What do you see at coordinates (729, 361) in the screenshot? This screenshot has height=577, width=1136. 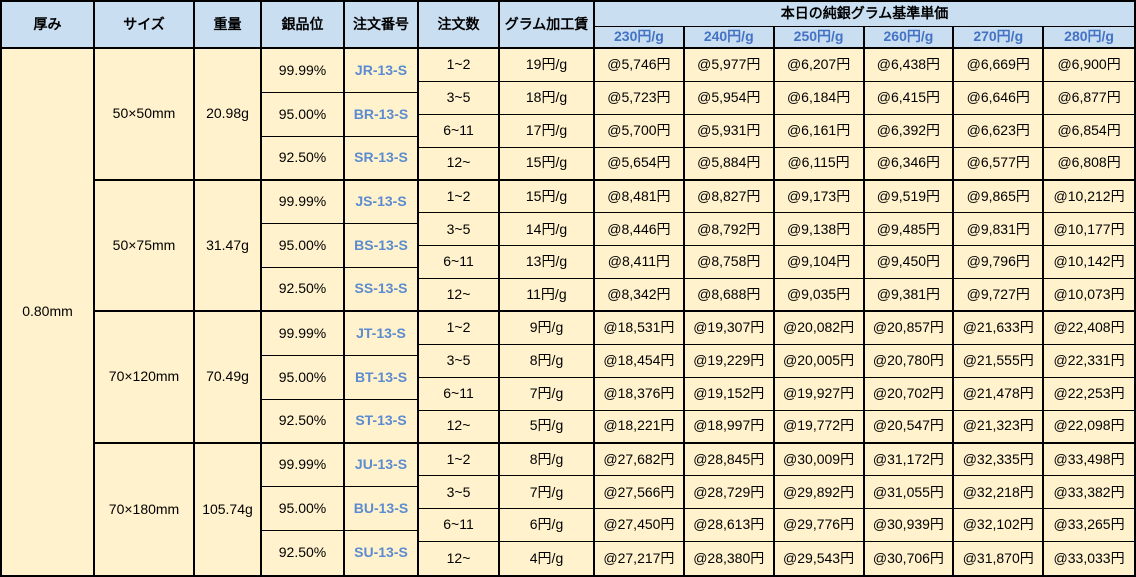 I see `unit-price-cell: @19,229円` at bounding box center [729, 361].